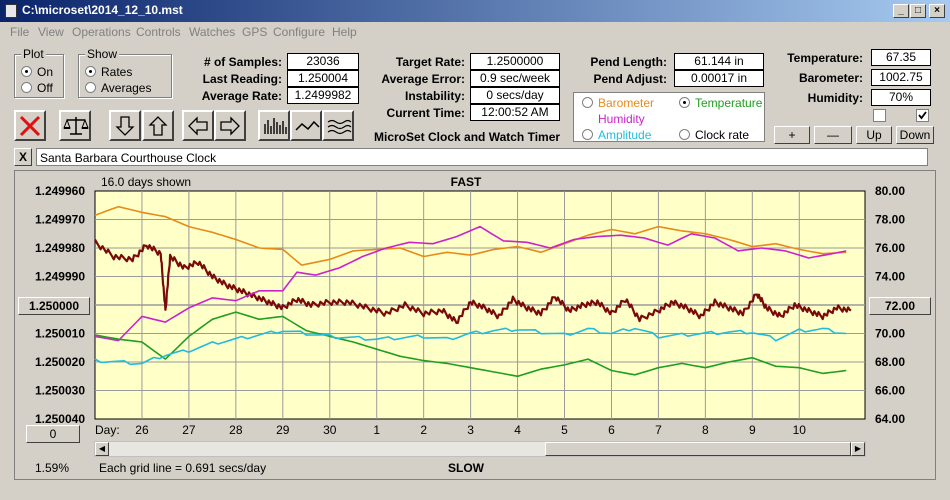 The width and height of the screenshot is (950, 500). Describe the element at coordinates (890, 191) in the screenshot. I see `right-tick-label: 80.00` at that location.